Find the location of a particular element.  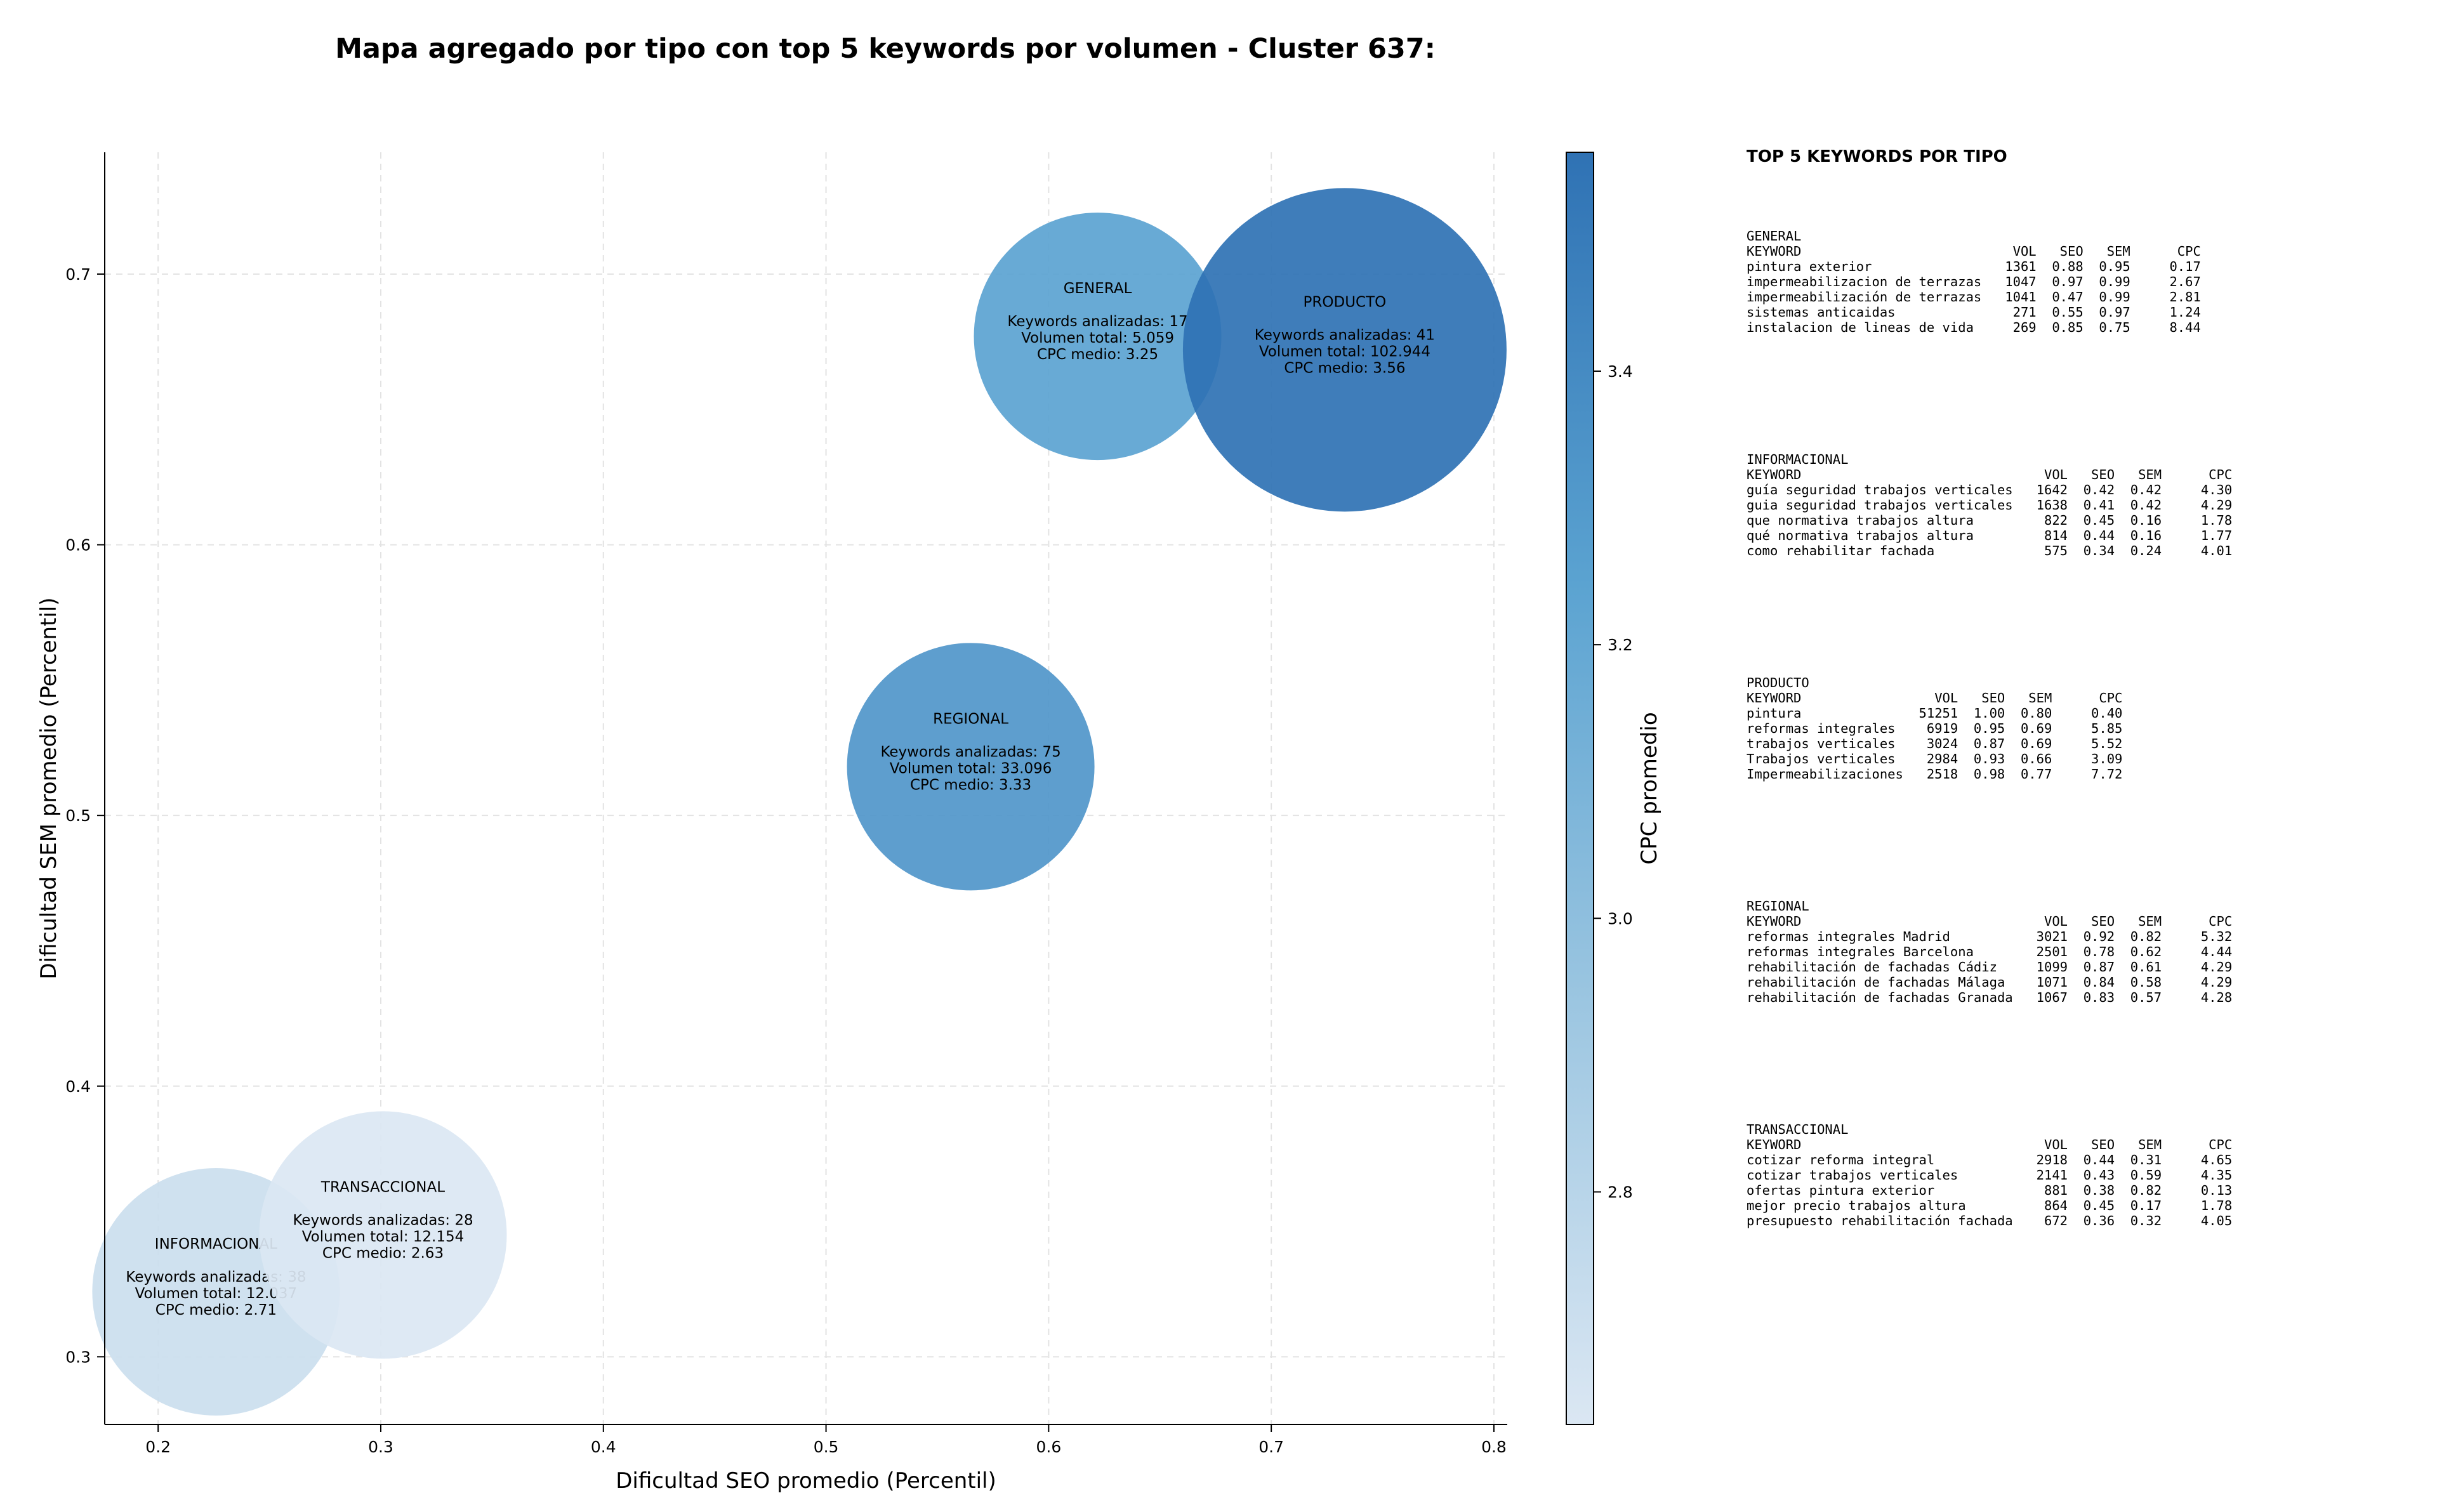

value-cell: 1642 is located at coordinates (2052, 490).